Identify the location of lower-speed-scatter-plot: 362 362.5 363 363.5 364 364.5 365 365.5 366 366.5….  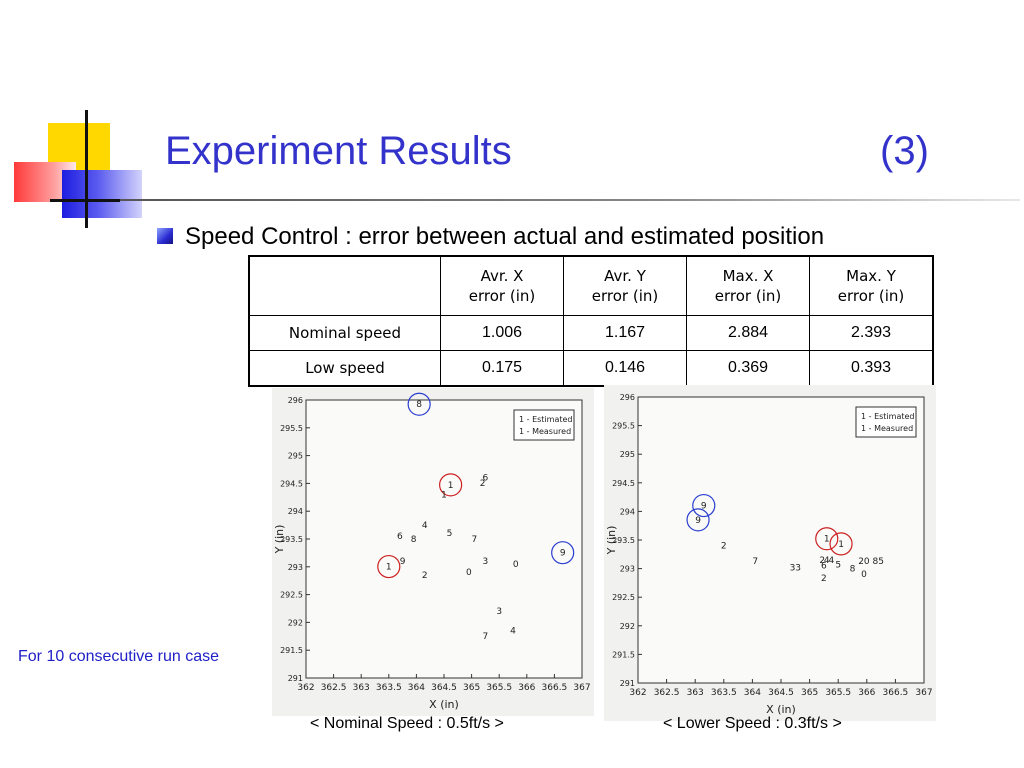
(770, 553).